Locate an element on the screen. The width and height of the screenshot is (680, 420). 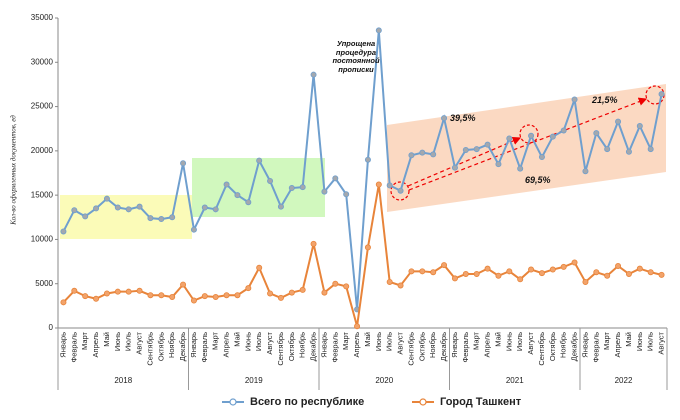
annotation: 21,5% is located at coordinates (605, 100).